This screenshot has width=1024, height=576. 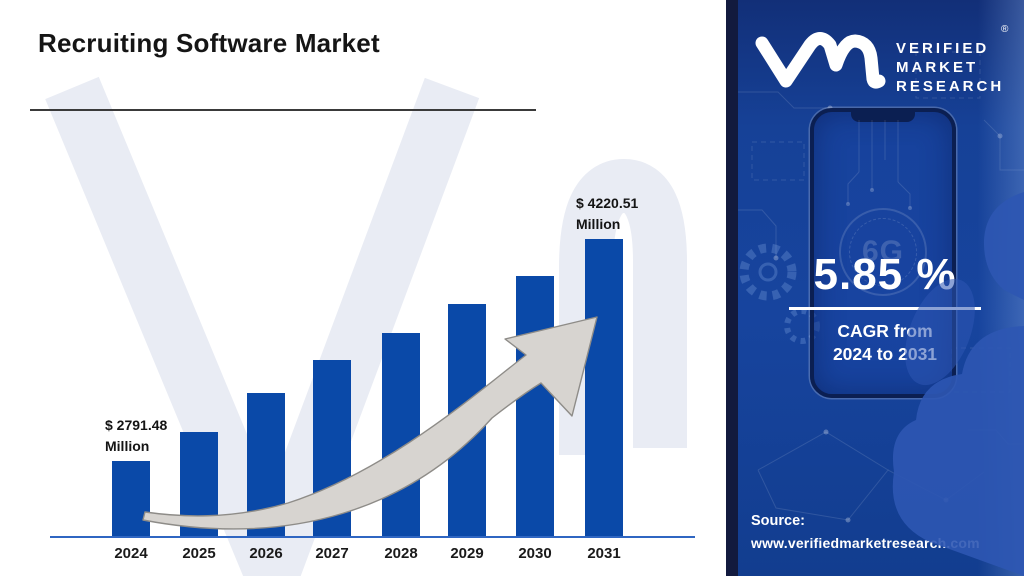 What do you see at coordinates (607, 203) in the screenshot?
I see `value-label-2031-amount: $ 4220.51` at bounding box center [607, 203].